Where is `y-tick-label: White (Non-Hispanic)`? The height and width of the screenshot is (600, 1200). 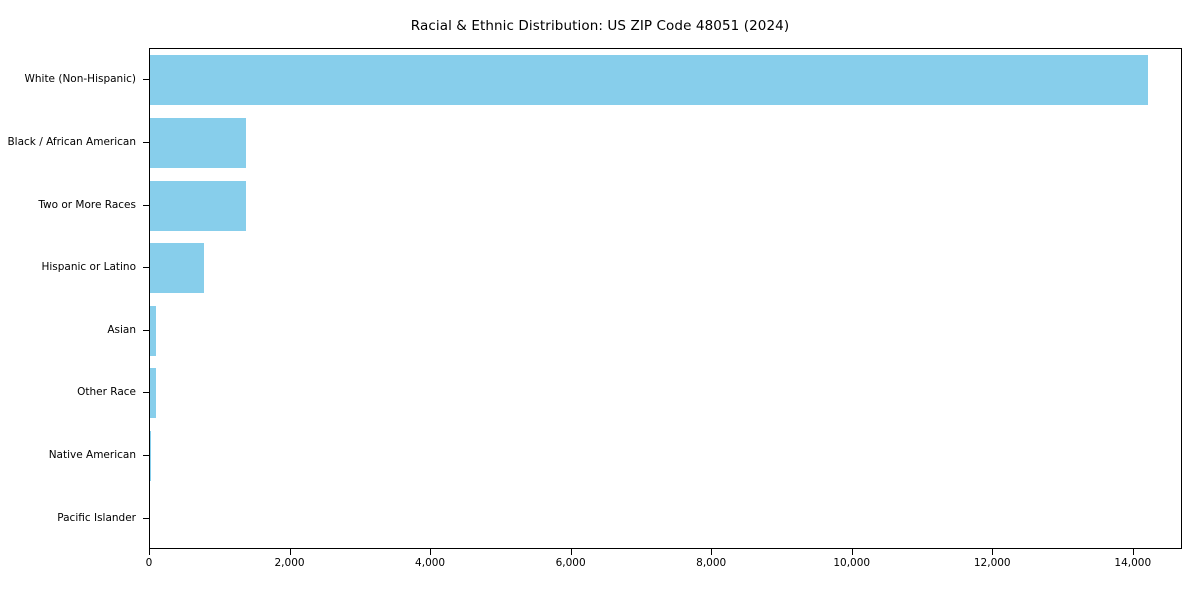
y-tick-label: White (Non-Hispanic) is located at coordinates (80, 79).